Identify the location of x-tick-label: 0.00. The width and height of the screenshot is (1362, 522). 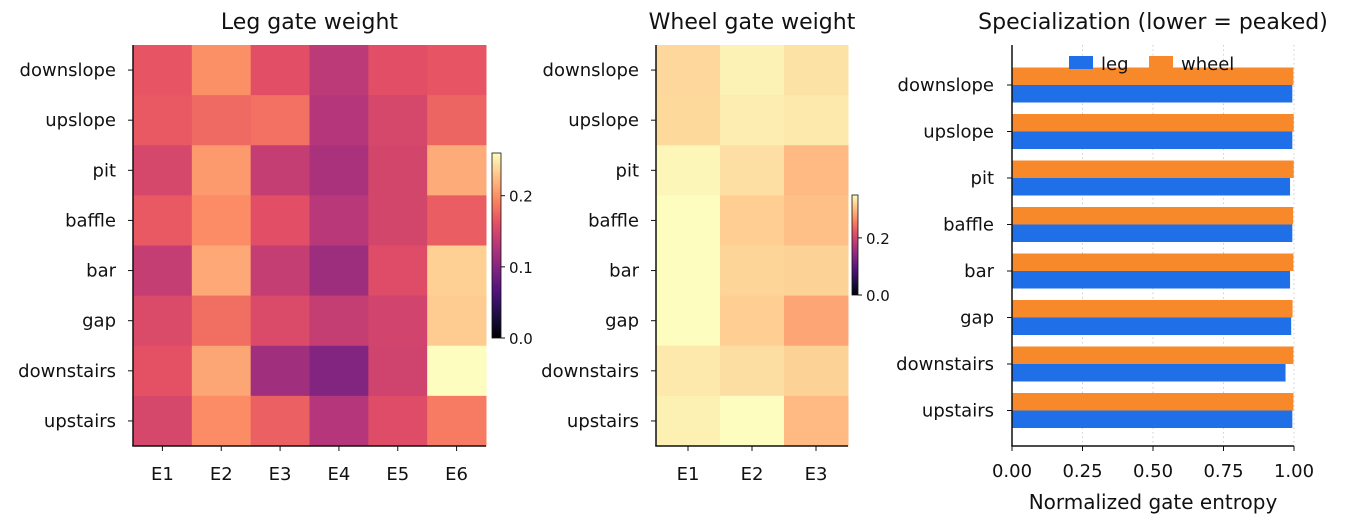
(1012, 471).